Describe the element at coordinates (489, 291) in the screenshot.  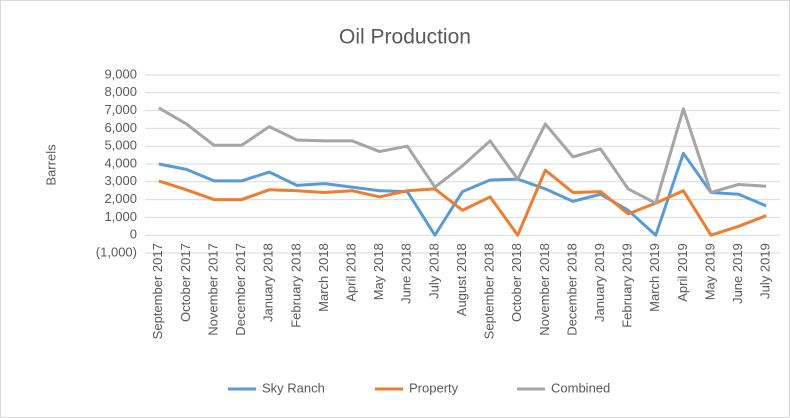
I see `x-tick-label: September 2018` at that location.